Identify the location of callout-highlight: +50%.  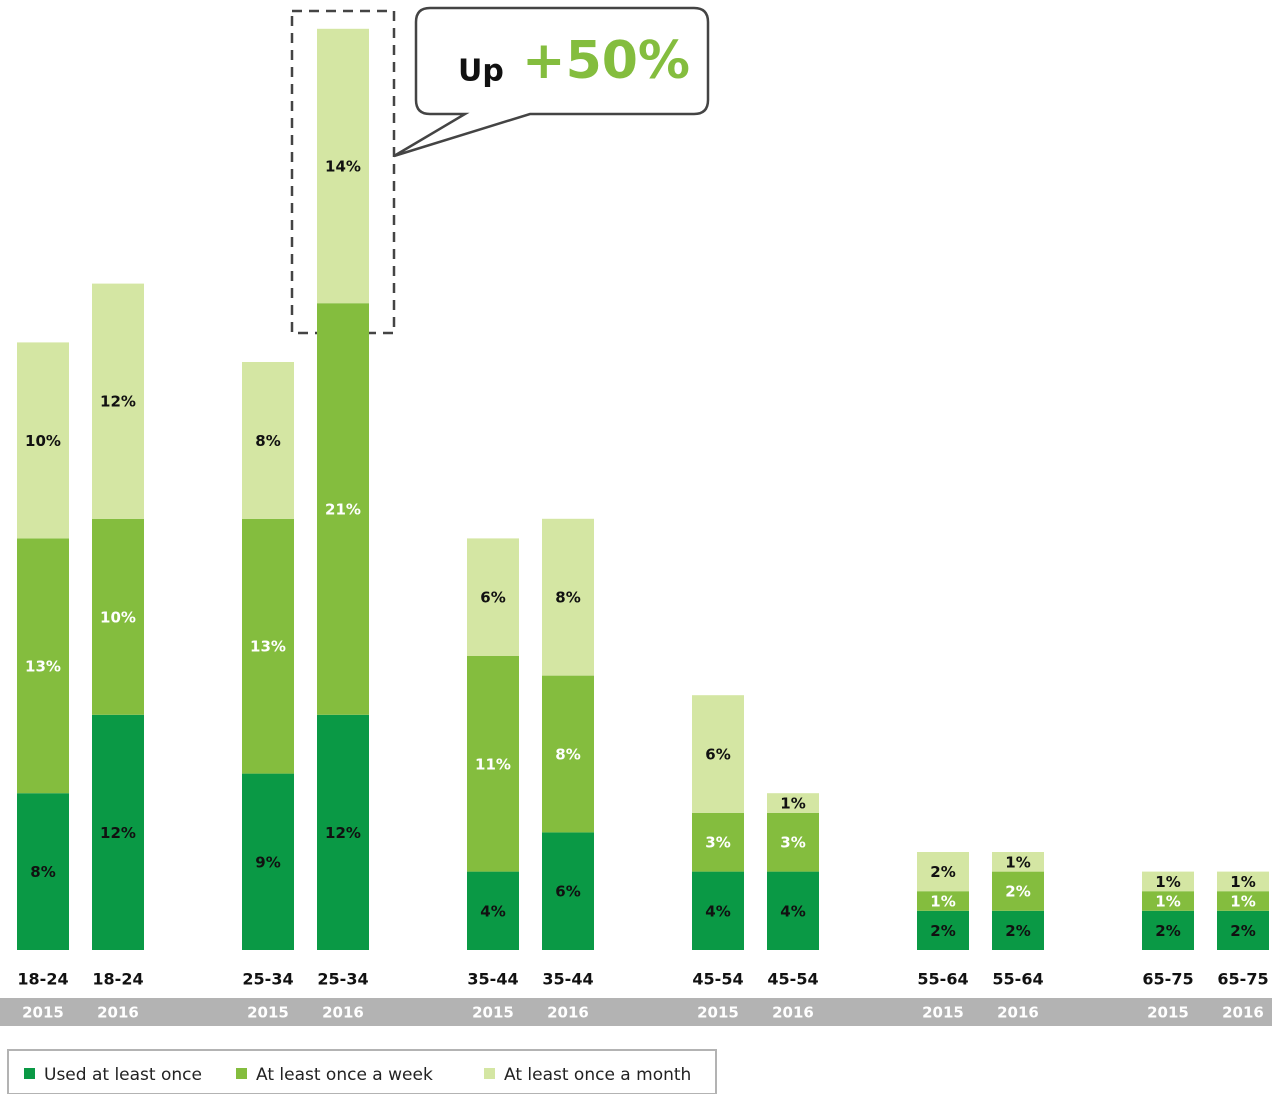
(606, 61).